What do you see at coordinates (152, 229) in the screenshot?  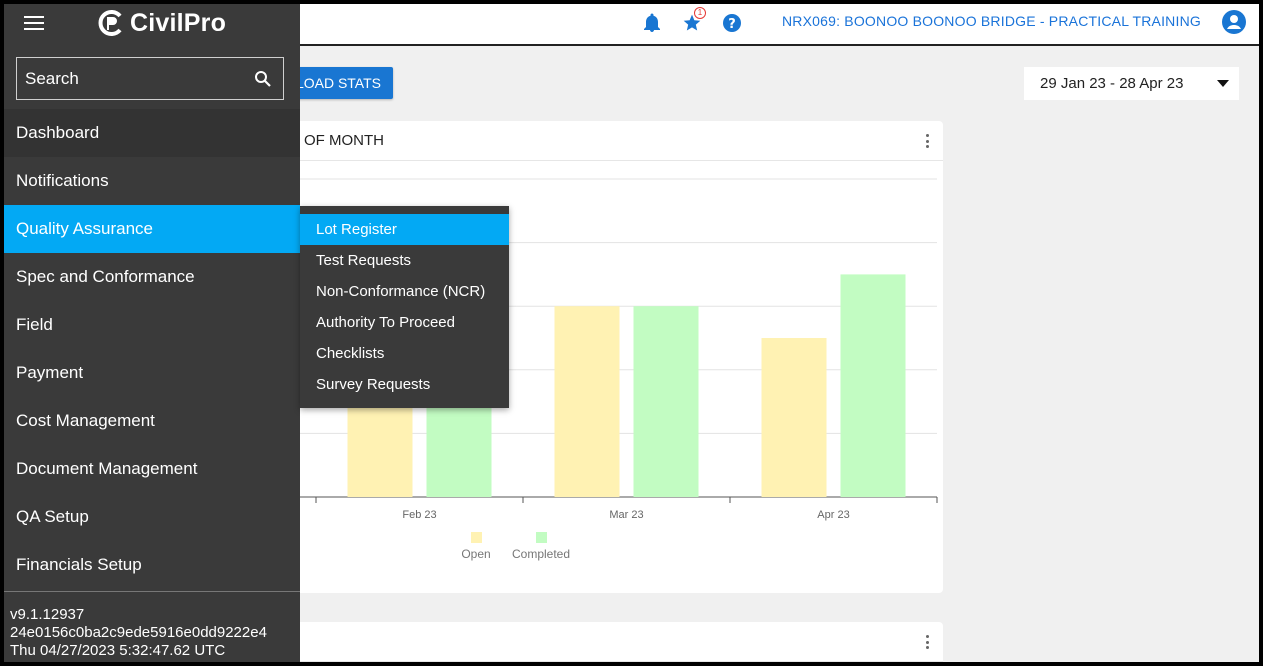 I see `sidebar-item-quality-assurance: Quality Assurance` at bounding box center [152, 229].